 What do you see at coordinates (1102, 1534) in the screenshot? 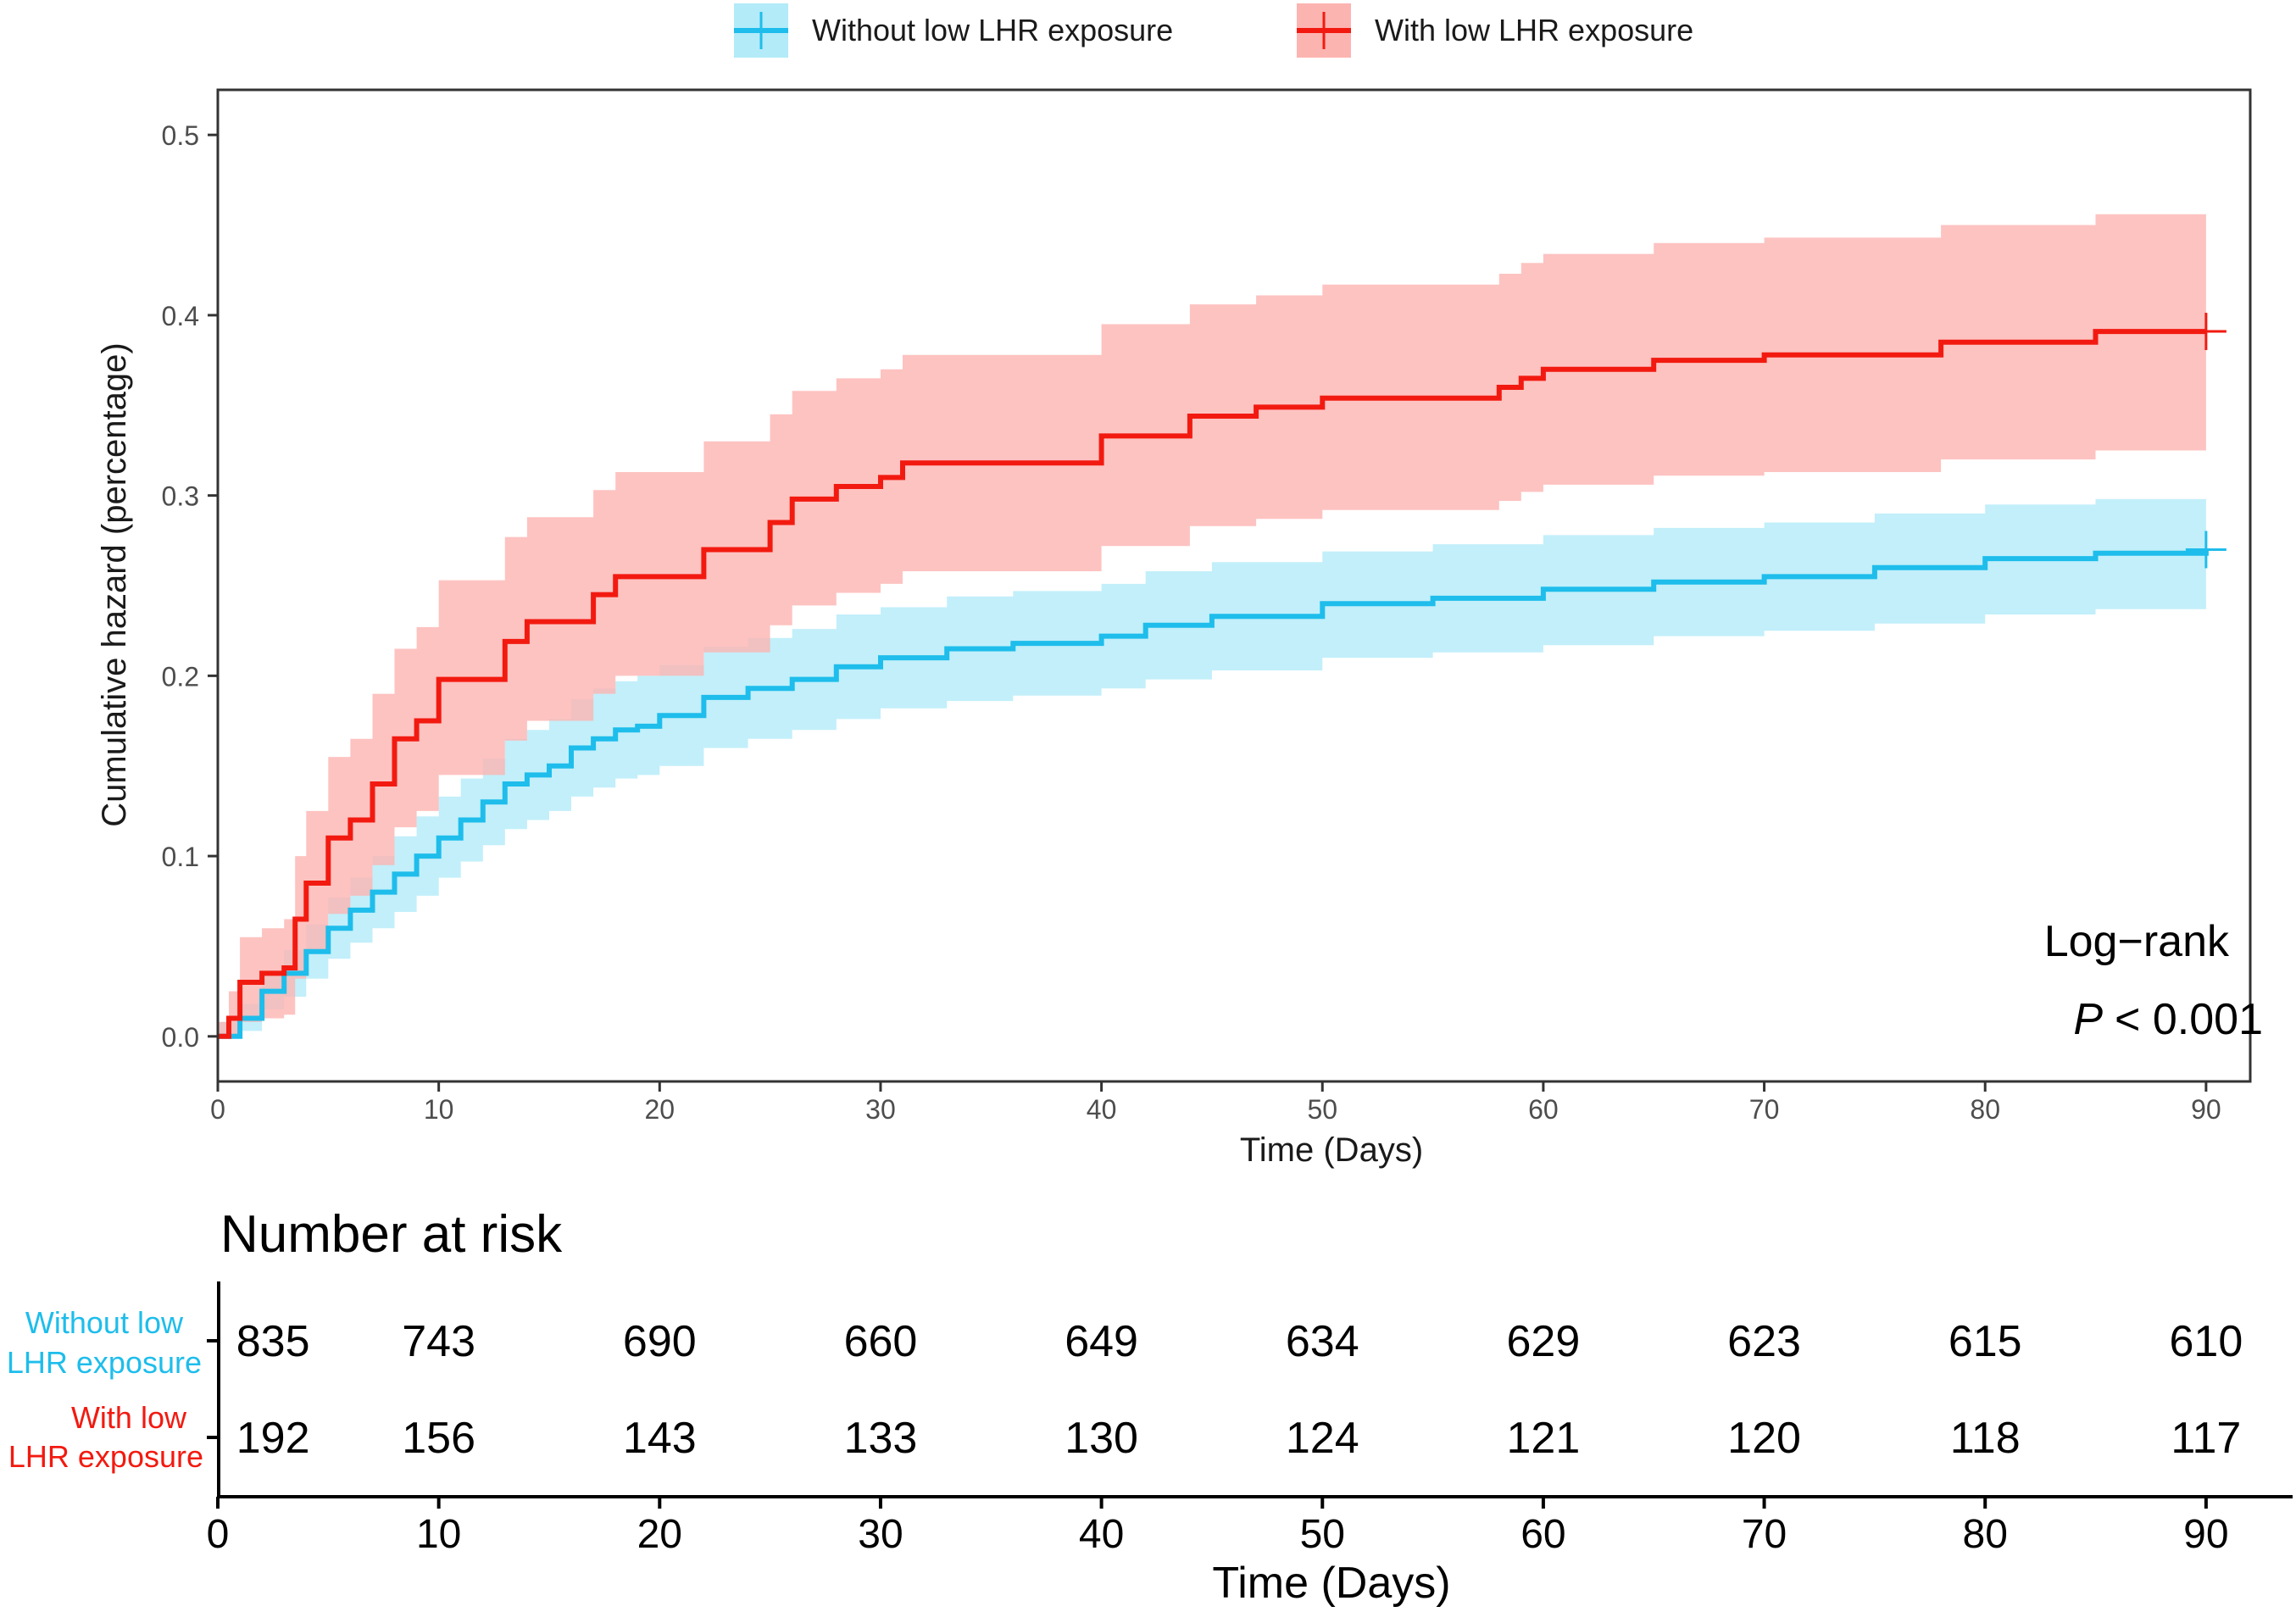
I see `risk-x-tick-label: 40` at bounding box center [1102, 1534].